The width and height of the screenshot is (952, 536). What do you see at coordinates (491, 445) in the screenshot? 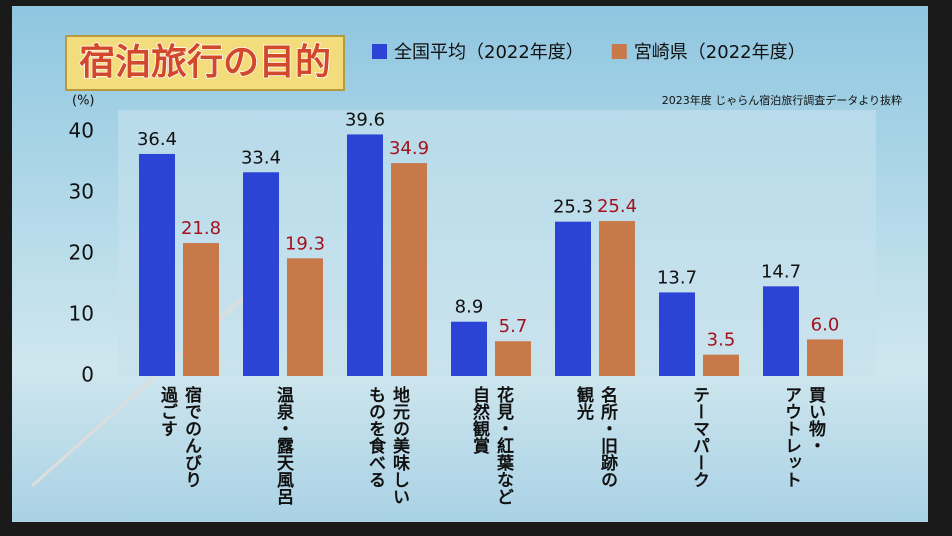
I see `x-tick-label: 花見・紅葉など 自然観賞` at bounding box center [491, 445].